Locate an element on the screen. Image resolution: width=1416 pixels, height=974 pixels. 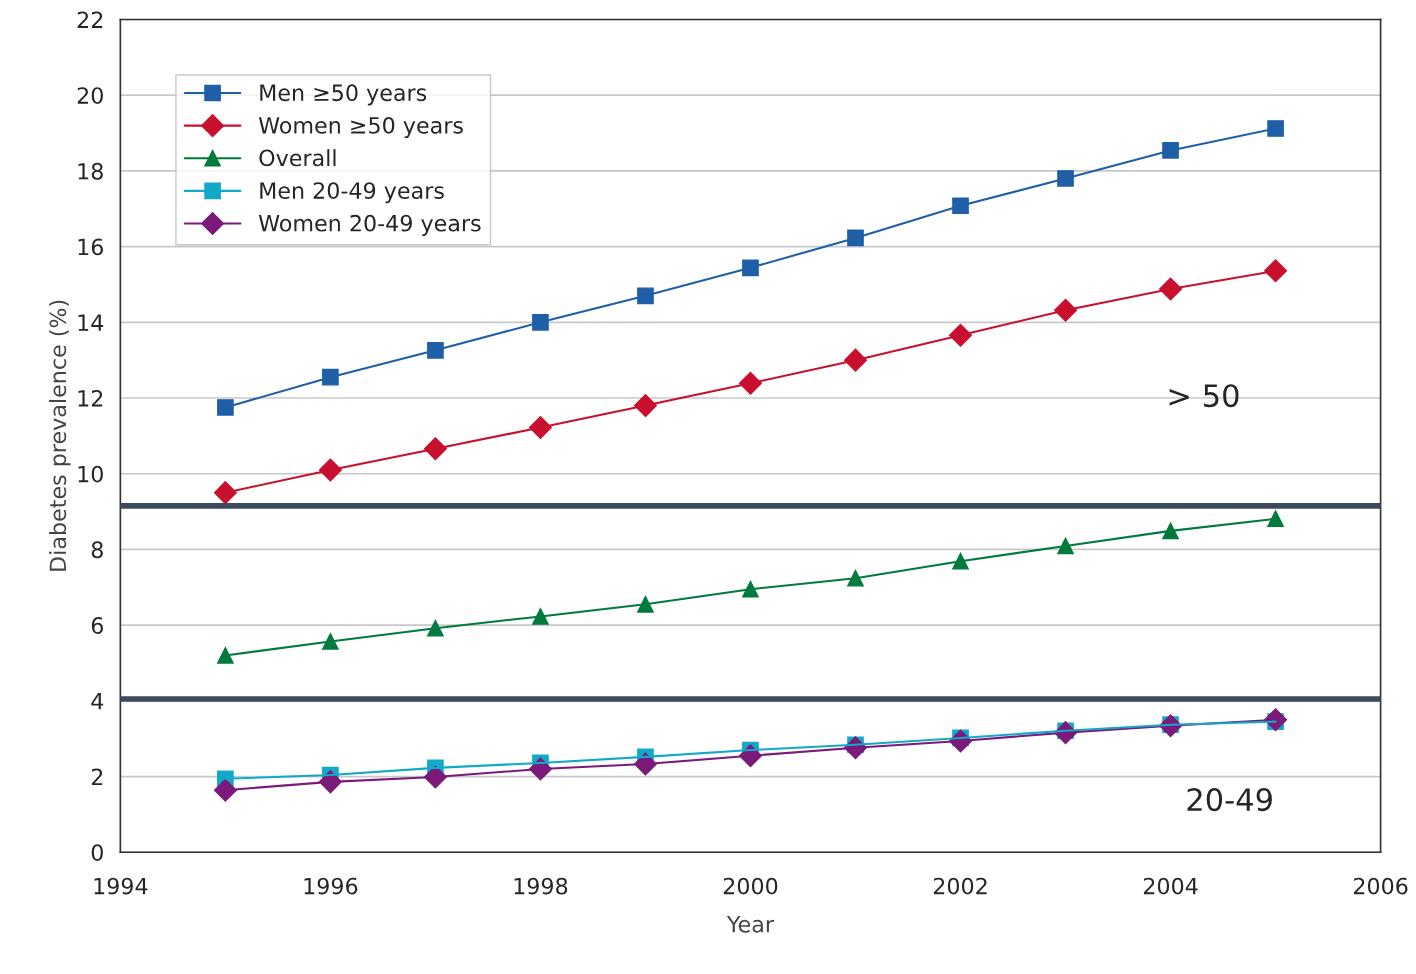
x-axis-title: Year is located at coordinates (750, 924).